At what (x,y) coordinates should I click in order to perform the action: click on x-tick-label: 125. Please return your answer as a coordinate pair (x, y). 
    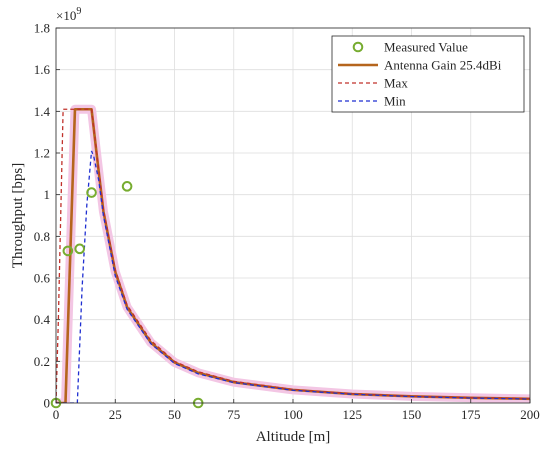
    Looking at the image, I should click on (353, 414).